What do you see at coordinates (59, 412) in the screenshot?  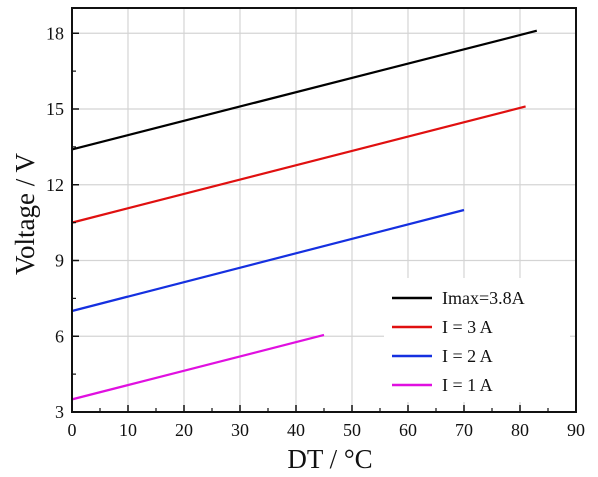 I see `y-tick-label: 3` at bounding box center [59, 412].